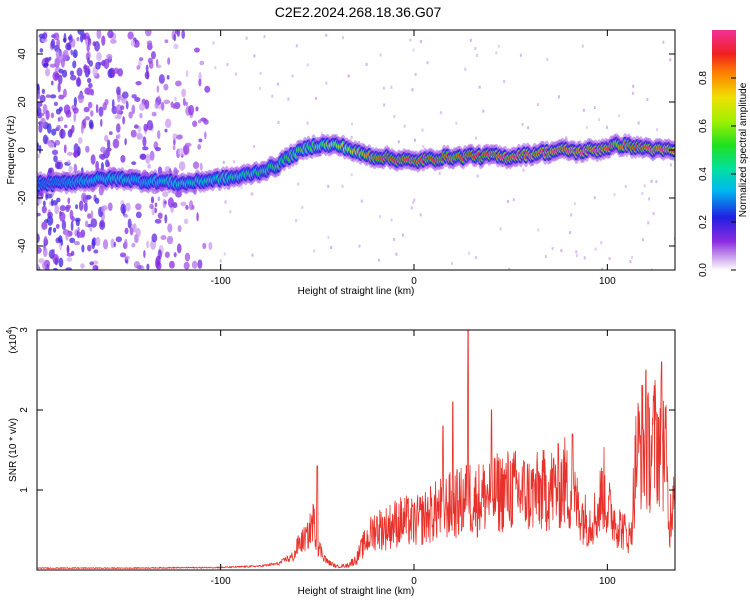  What do you see at coordinates (24, 490) in the screenshot?
I see `snr-y-tick-label: 1` at bounding box center [24, 490].